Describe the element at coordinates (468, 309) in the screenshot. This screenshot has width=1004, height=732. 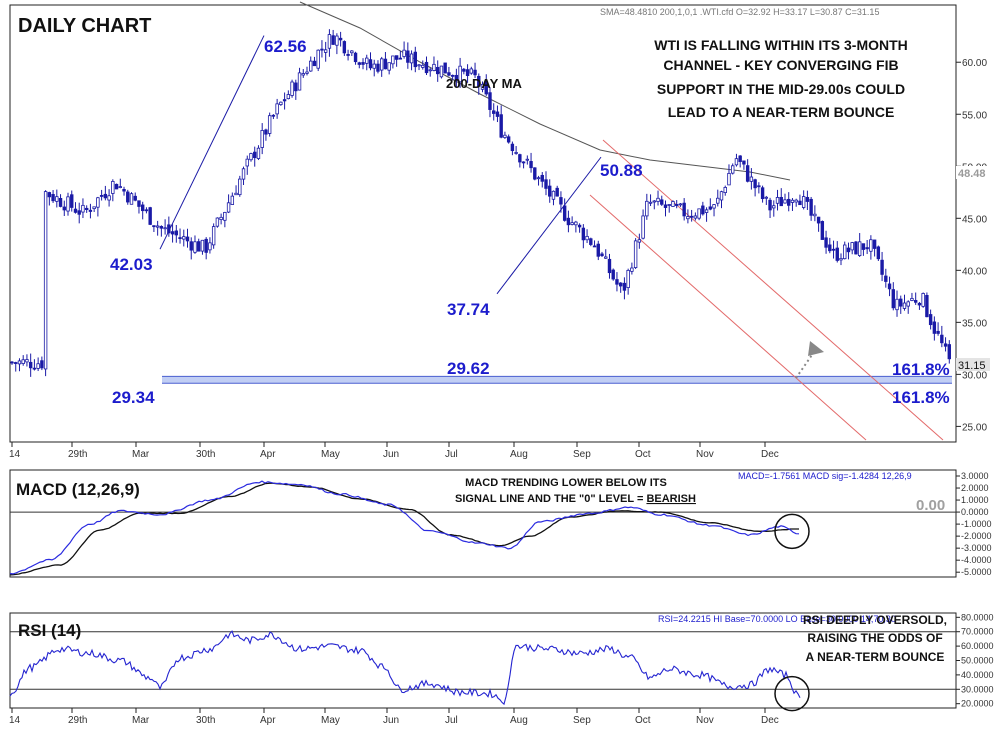
I see `price-label-37-74: 37.74` at that location.